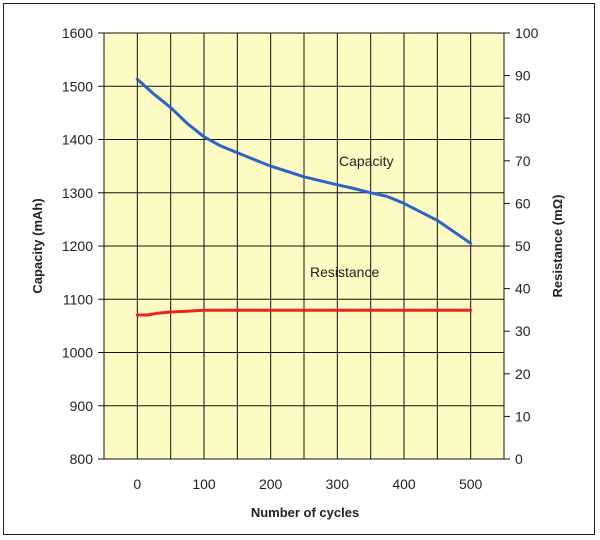  What do you see at coordinates (305, 512) in the screenshot?
I see `x-axis-title: Number of cycles` at bounding box center [305, 512].